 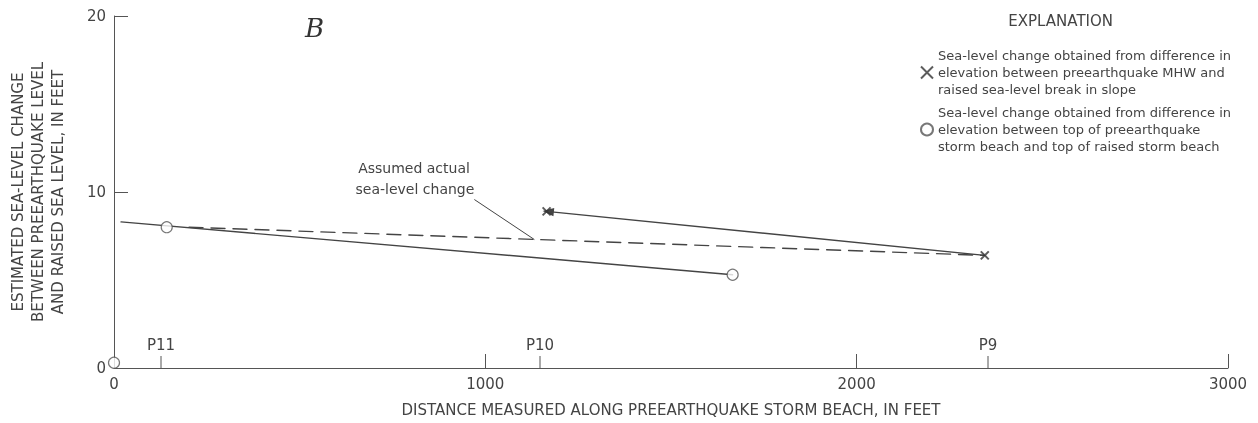 I want to click on y-tick-label: 0, so click(x=101, y=368).